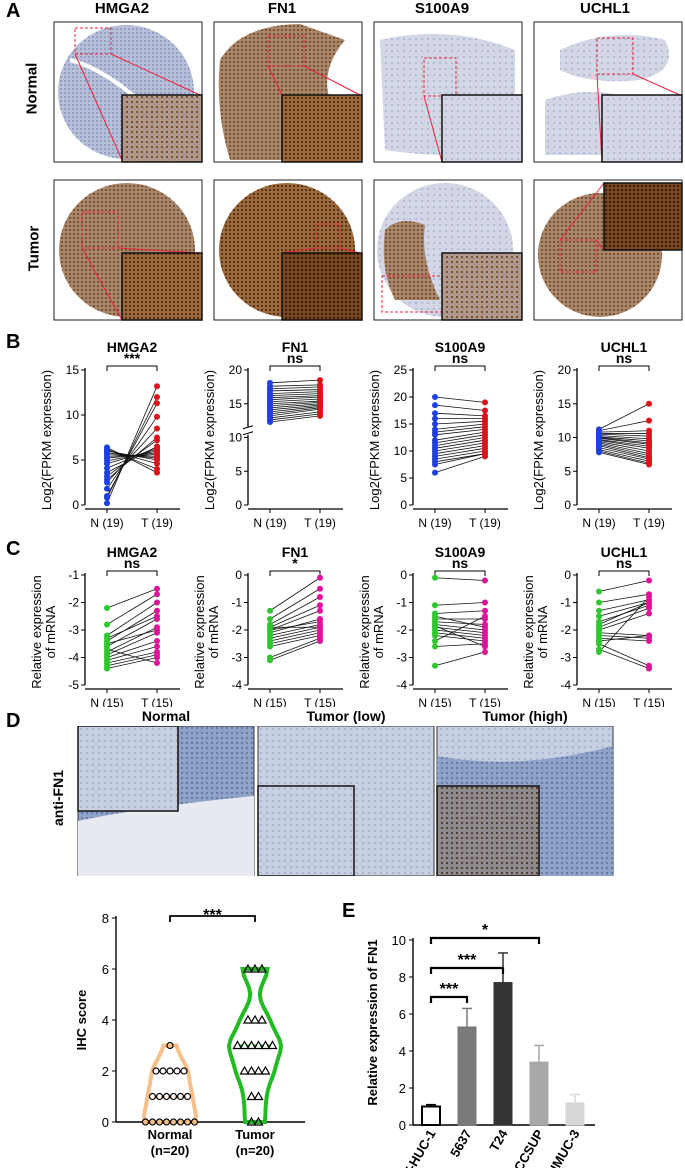 The width and height of the screenshot is (685, 1168). Describe the element at coordinates (435, 424) in the screenshot. I see `b-chart-s100a9-point-n` at that location.